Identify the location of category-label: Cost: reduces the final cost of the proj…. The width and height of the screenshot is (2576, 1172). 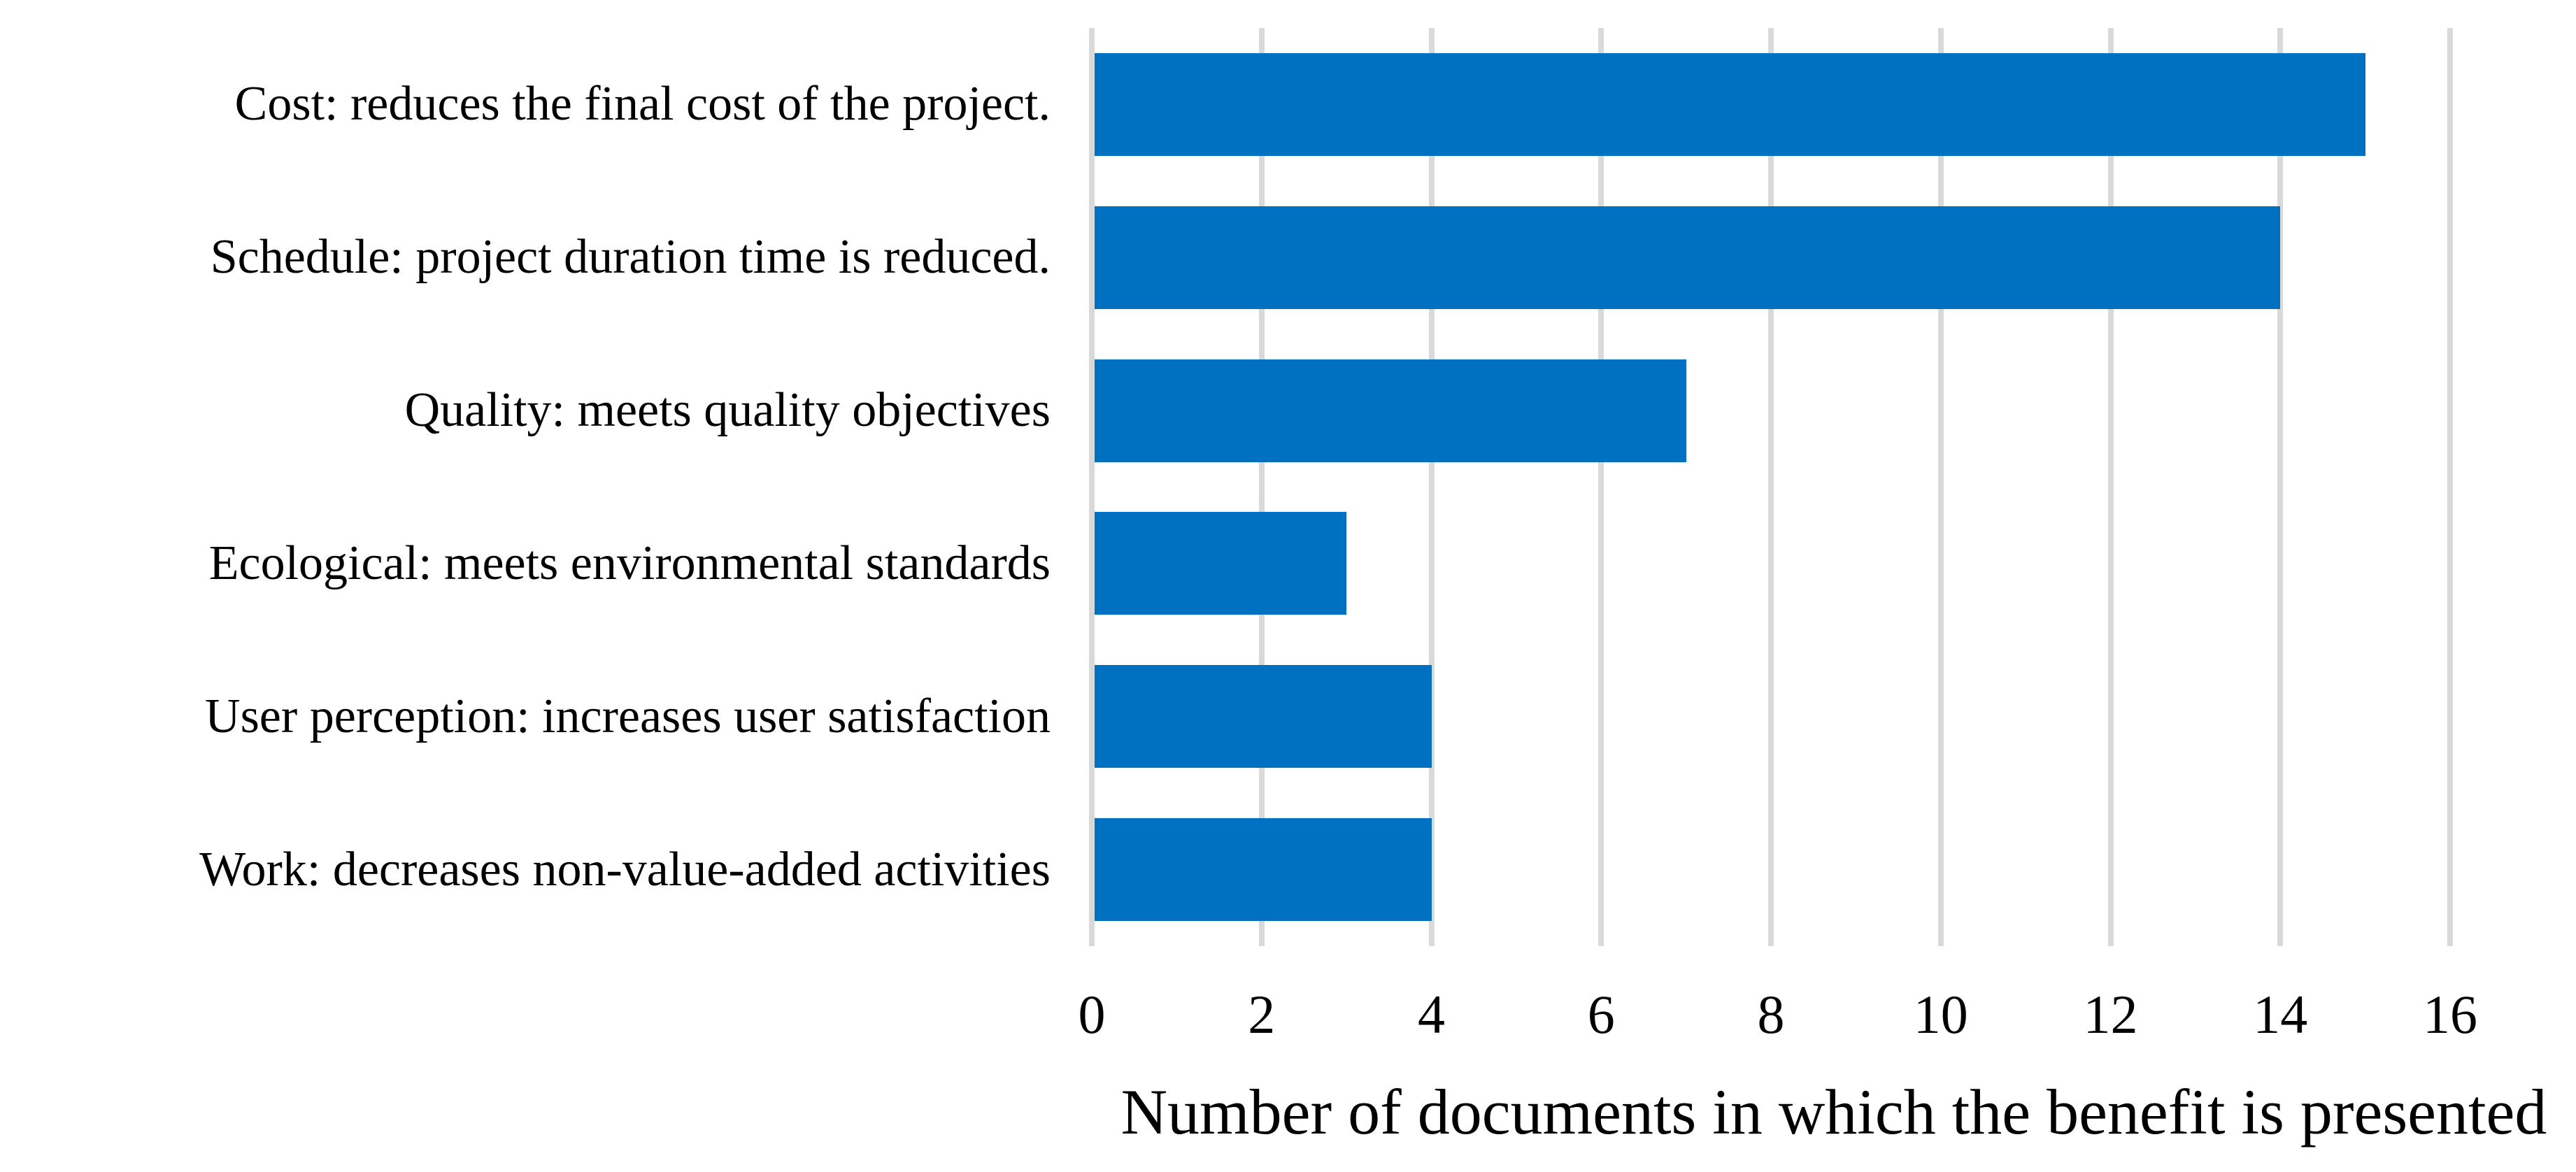
(642, 104).